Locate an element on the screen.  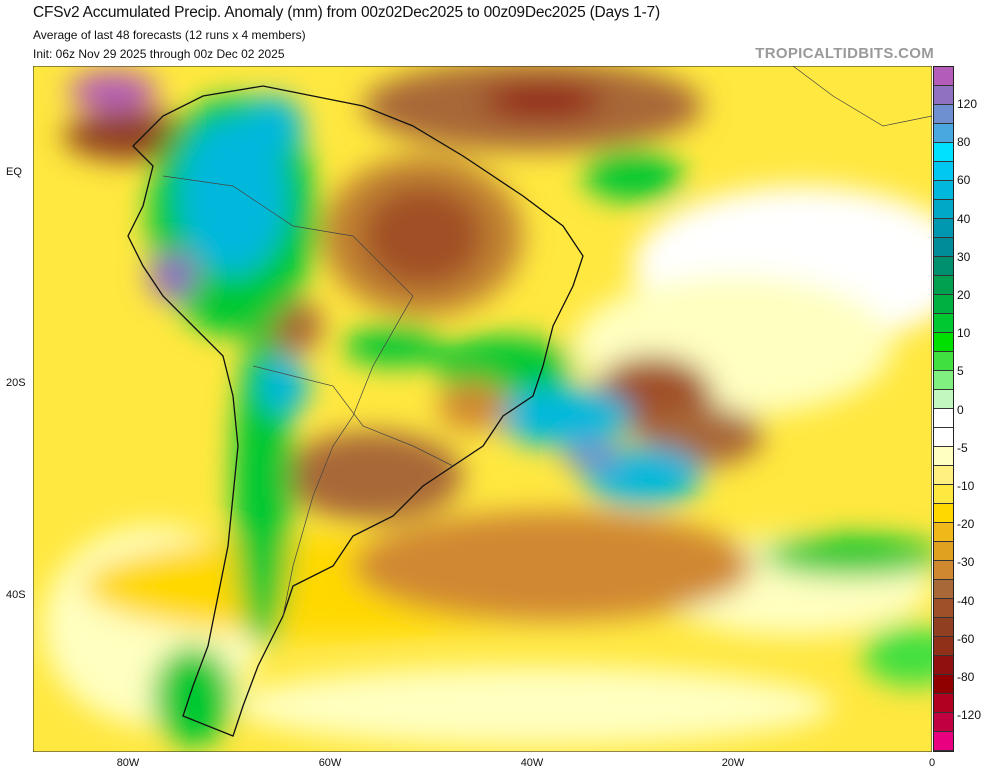
colorbar is located at coordinates (943, 409).